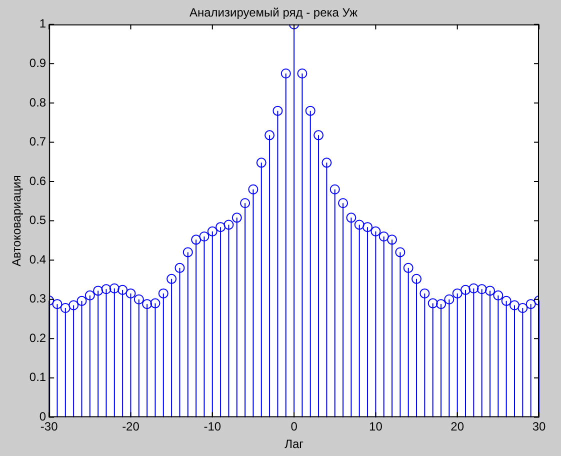 This screenshot has height=456, width=561. I want to click on y-tick-label: 0.9, so click(37, 63).